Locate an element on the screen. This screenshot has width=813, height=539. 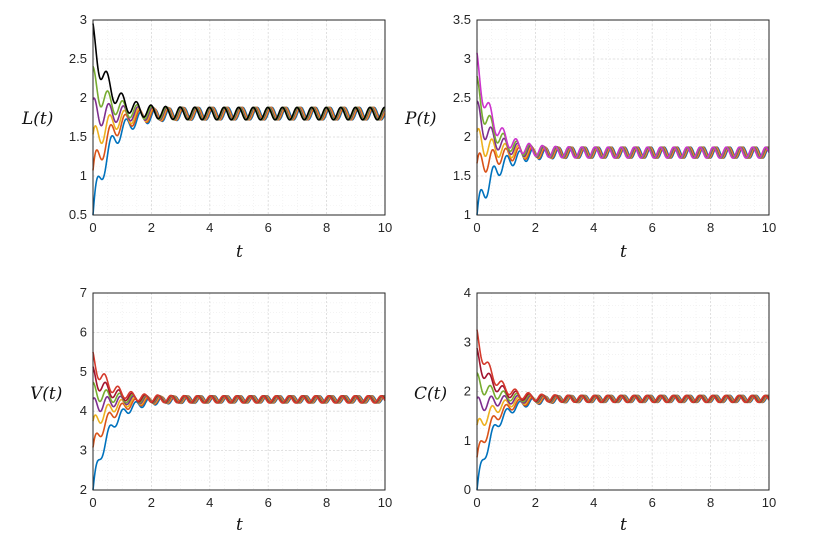
y-tick-label: 6 is located at coordinates (83, 331).